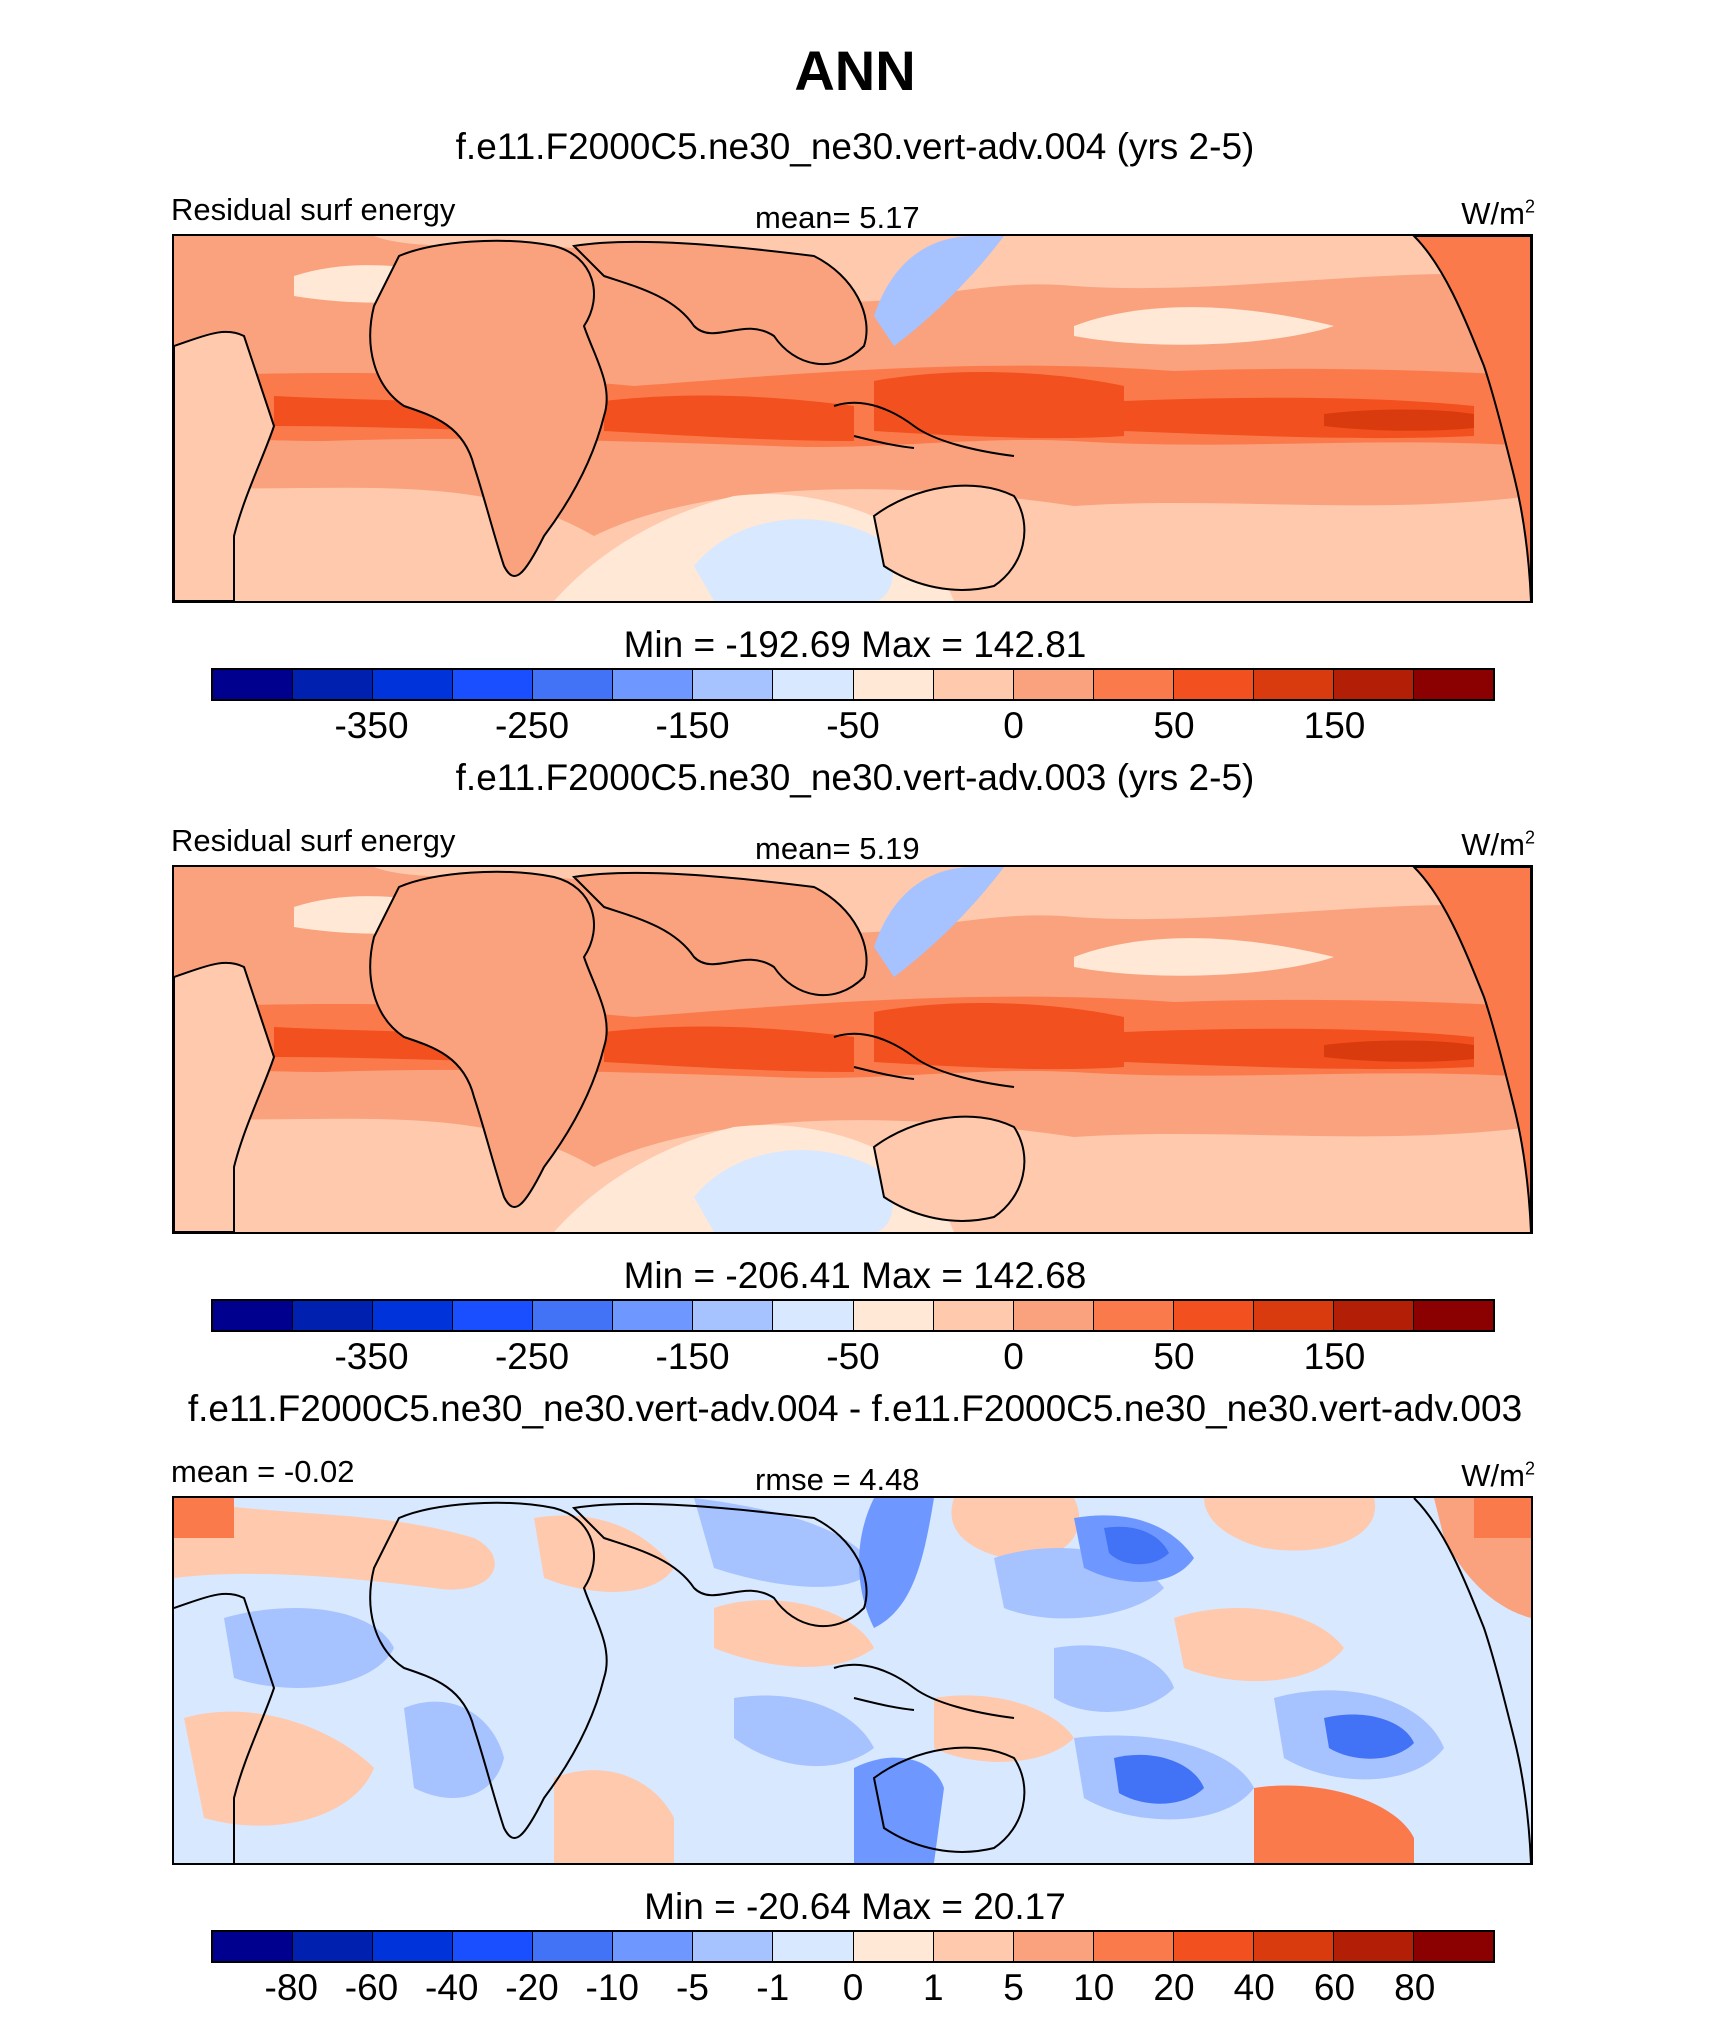 Image resolution: width=1710 pixels, height=2033 pixels. Describe the element at coordinates (933, 1987) in the screenshot. I see `colorbar-tick-label: 1` at that location.